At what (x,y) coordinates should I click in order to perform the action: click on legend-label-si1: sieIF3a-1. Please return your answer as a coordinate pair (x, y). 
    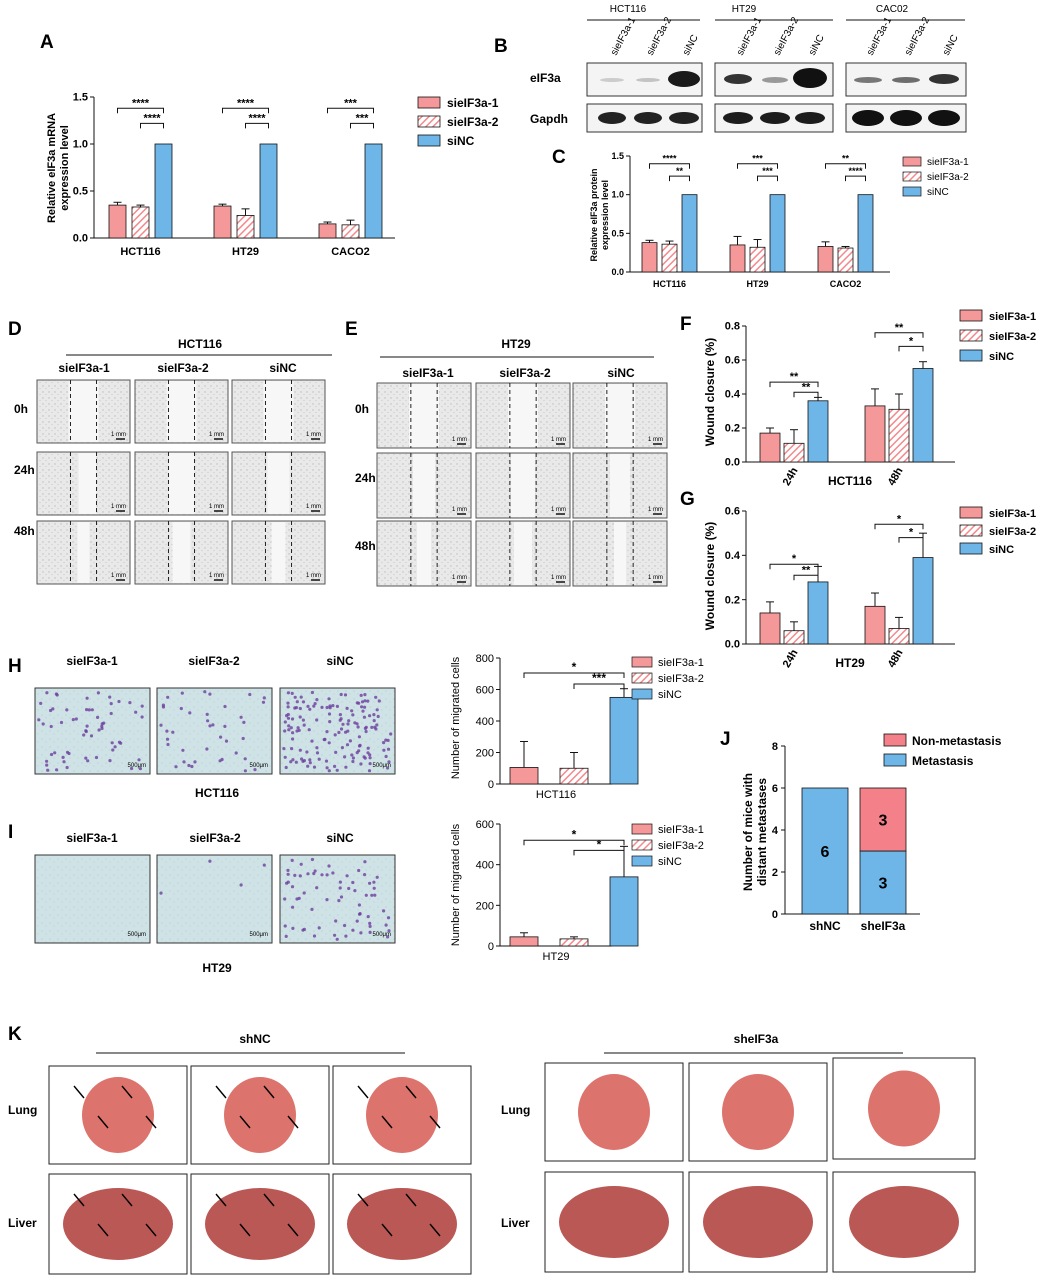
    Looking at the image, I should click on (473, 103).